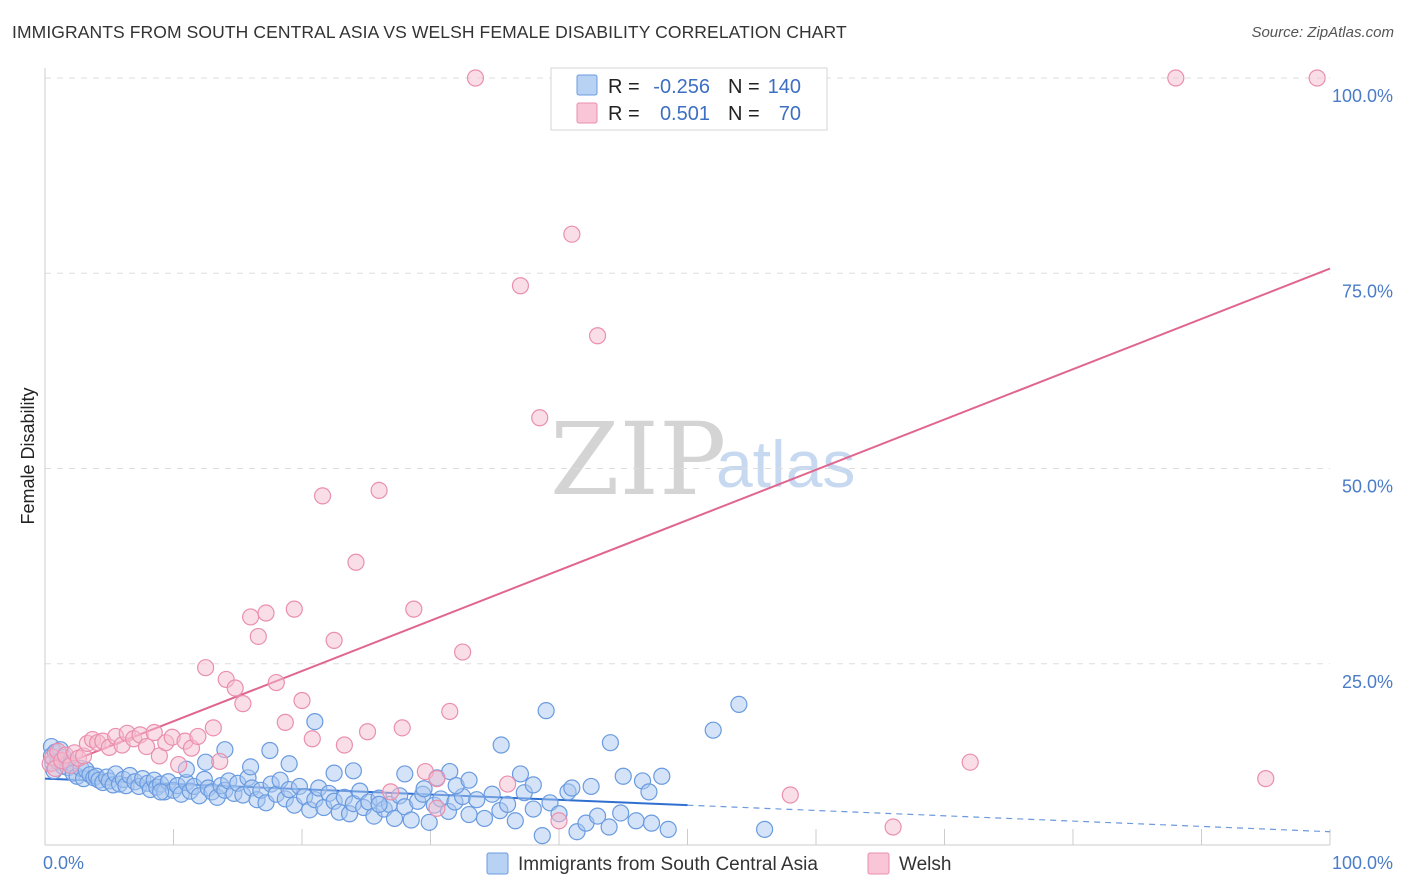 This screenshot has width=1406, height=892. I want to click on stats-pink-swatch, so click(587, 113).